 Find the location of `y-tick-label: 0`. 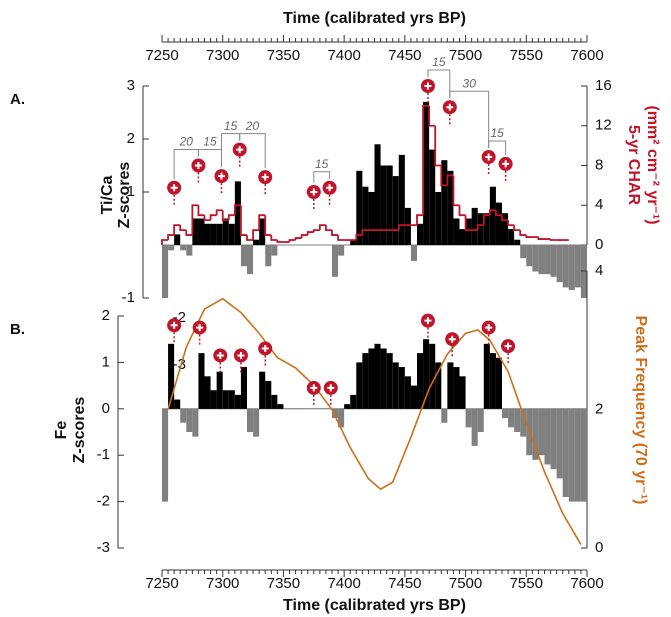

y-tick-label: 0 is located at coordinates (106, 408).